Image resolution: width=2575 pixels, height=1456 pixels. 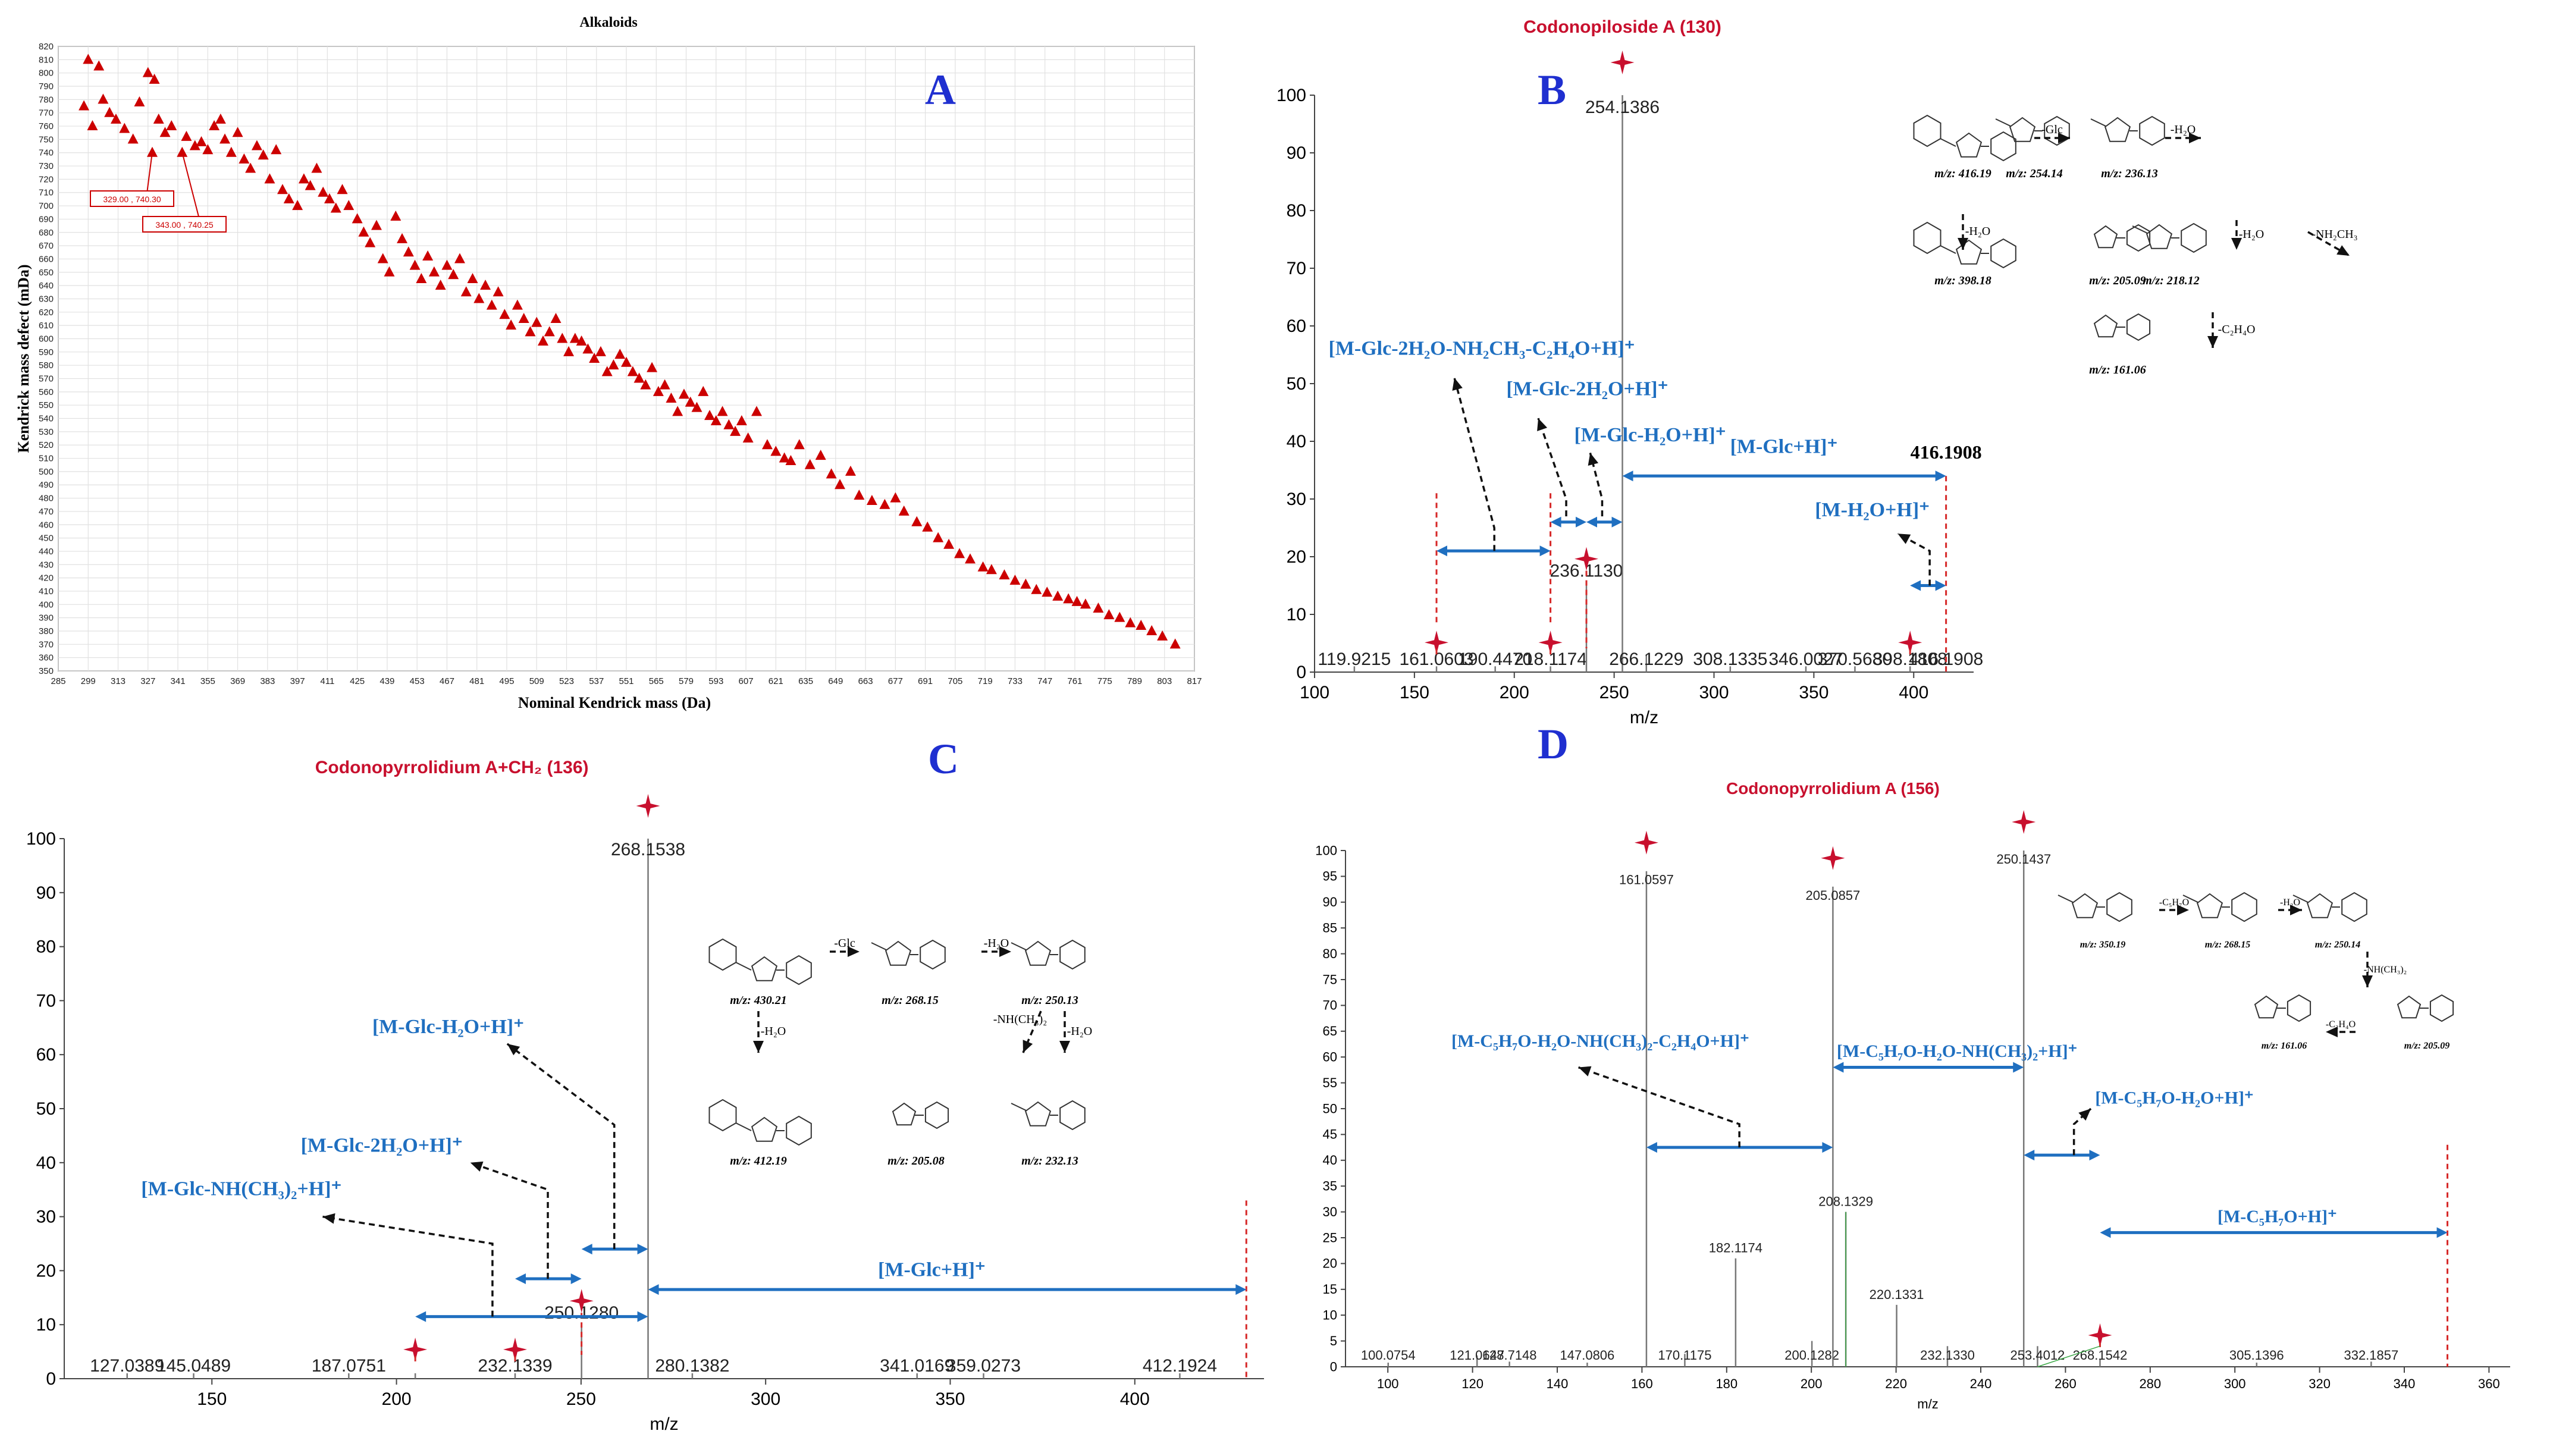 What do you see at coordinates (2003, 253) in the screenshot?
I see `b-structure-aryl-ring` at bounding box center [2003, 253].